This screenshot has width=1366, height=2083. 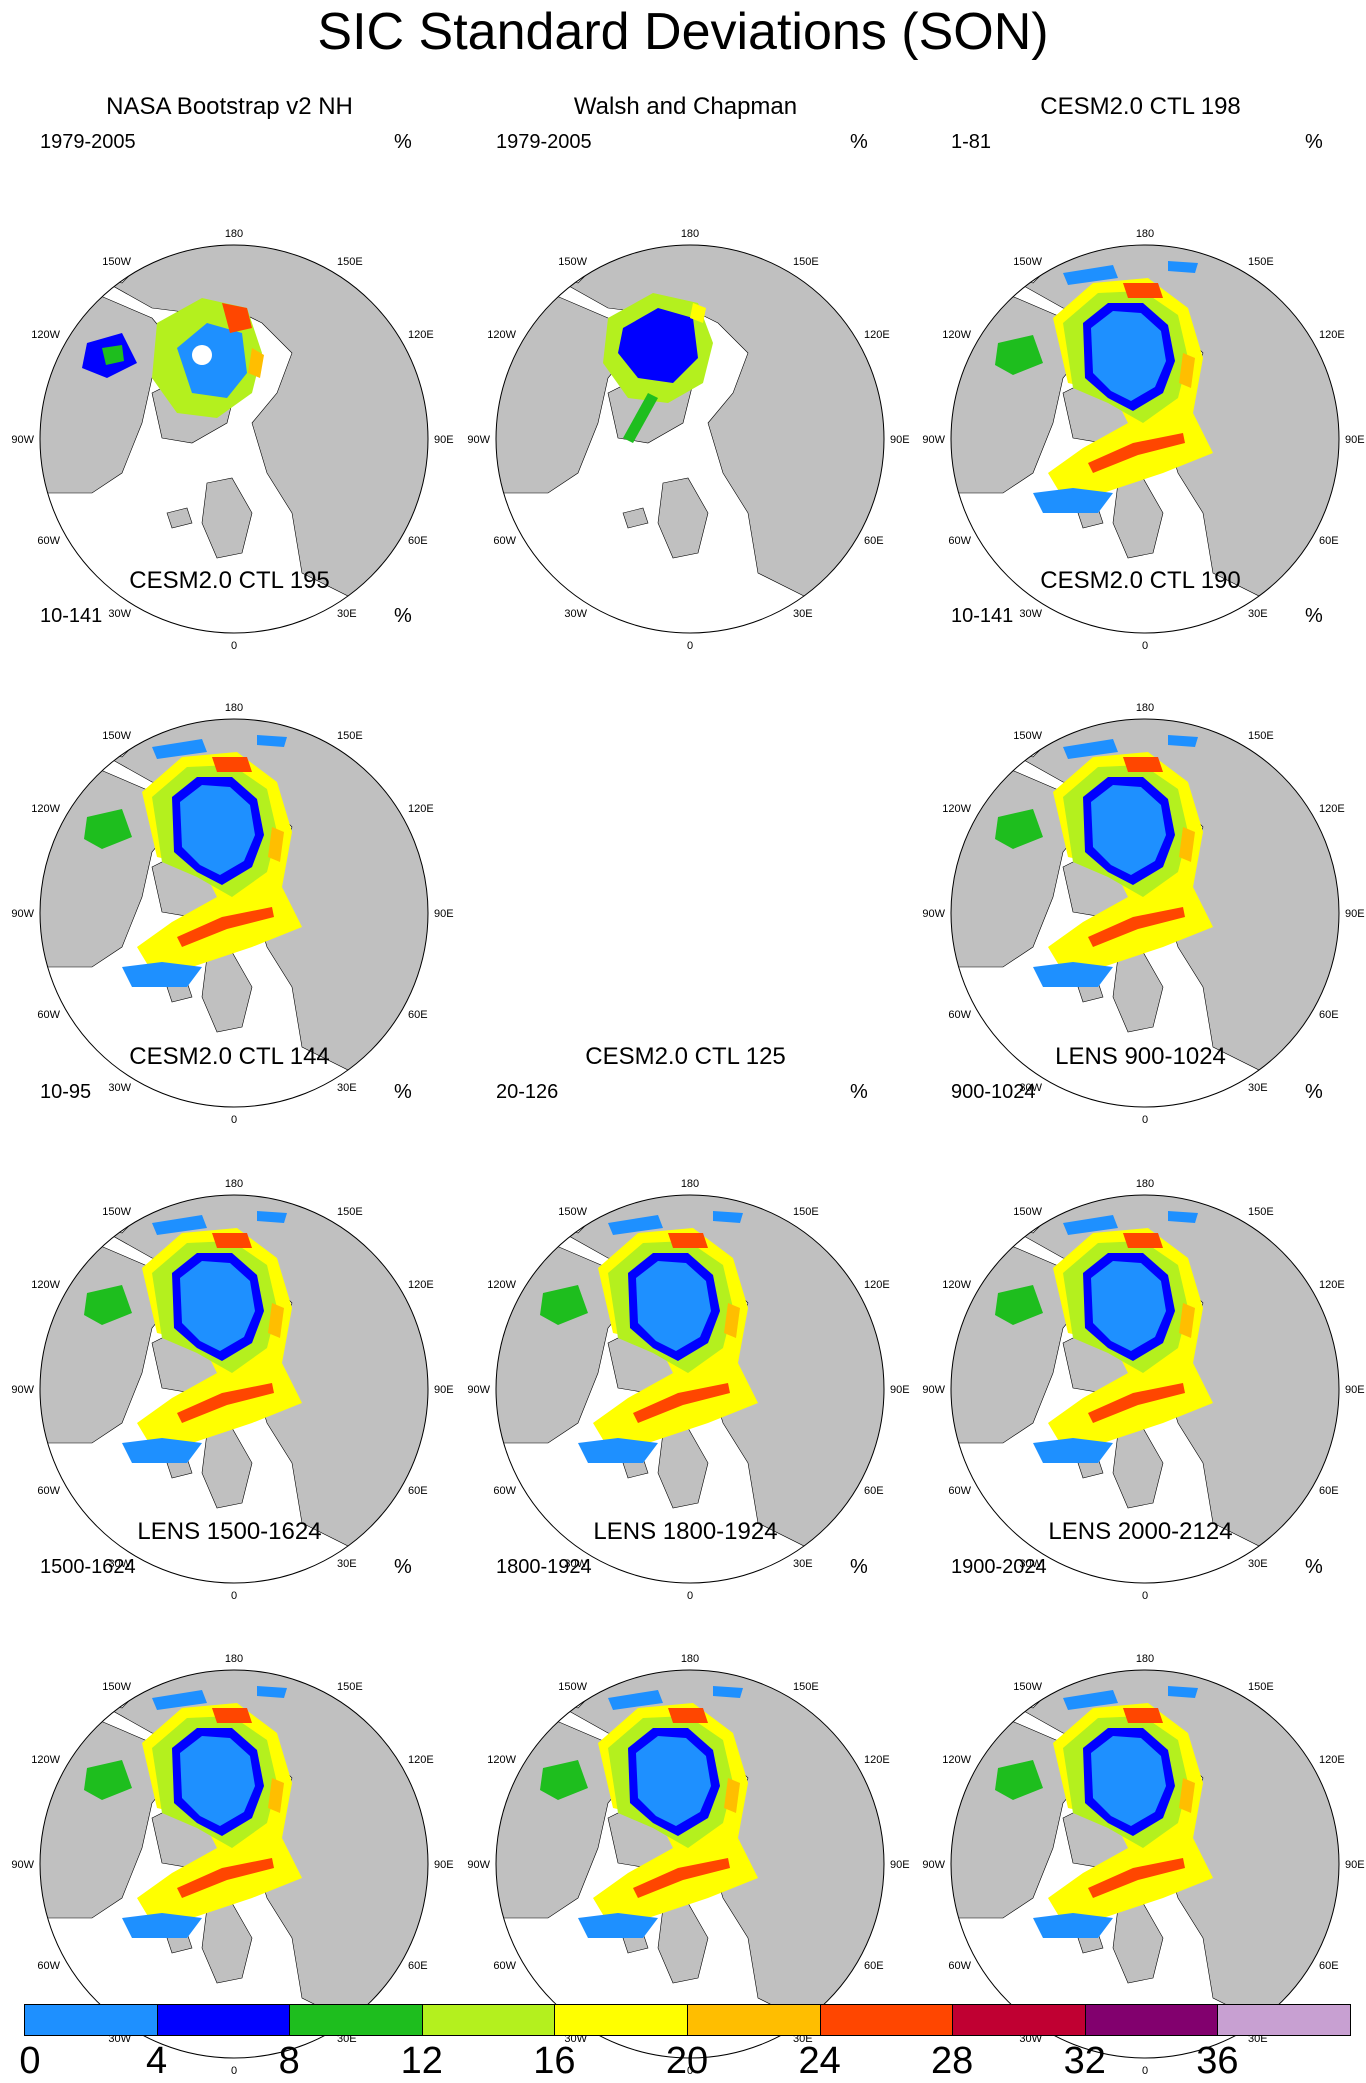 What do you see at coordinates (421, 2061) in the screenshot?
I see `colorbar-label: 12` at bounding box center [421, 2061].